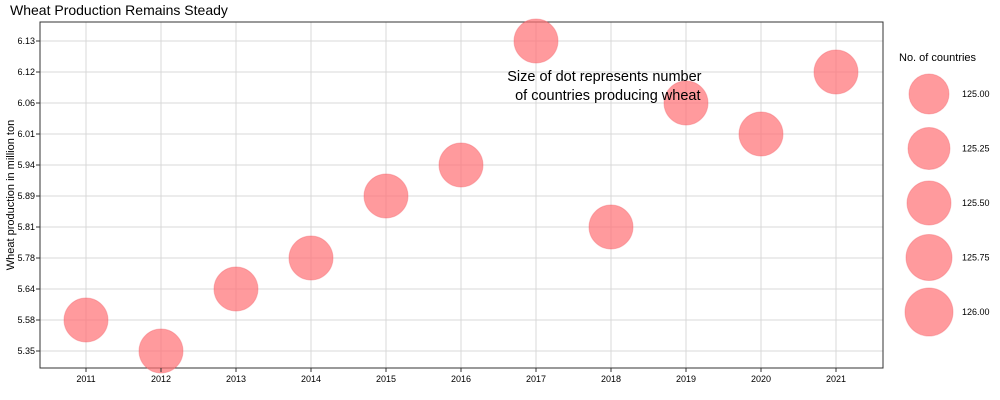 This screenshot has width=1000, height=400. Describe the element at coordinates (607, 96) in the screenshot. I see `annotation-line-2: of countries producing wheat` at that location.